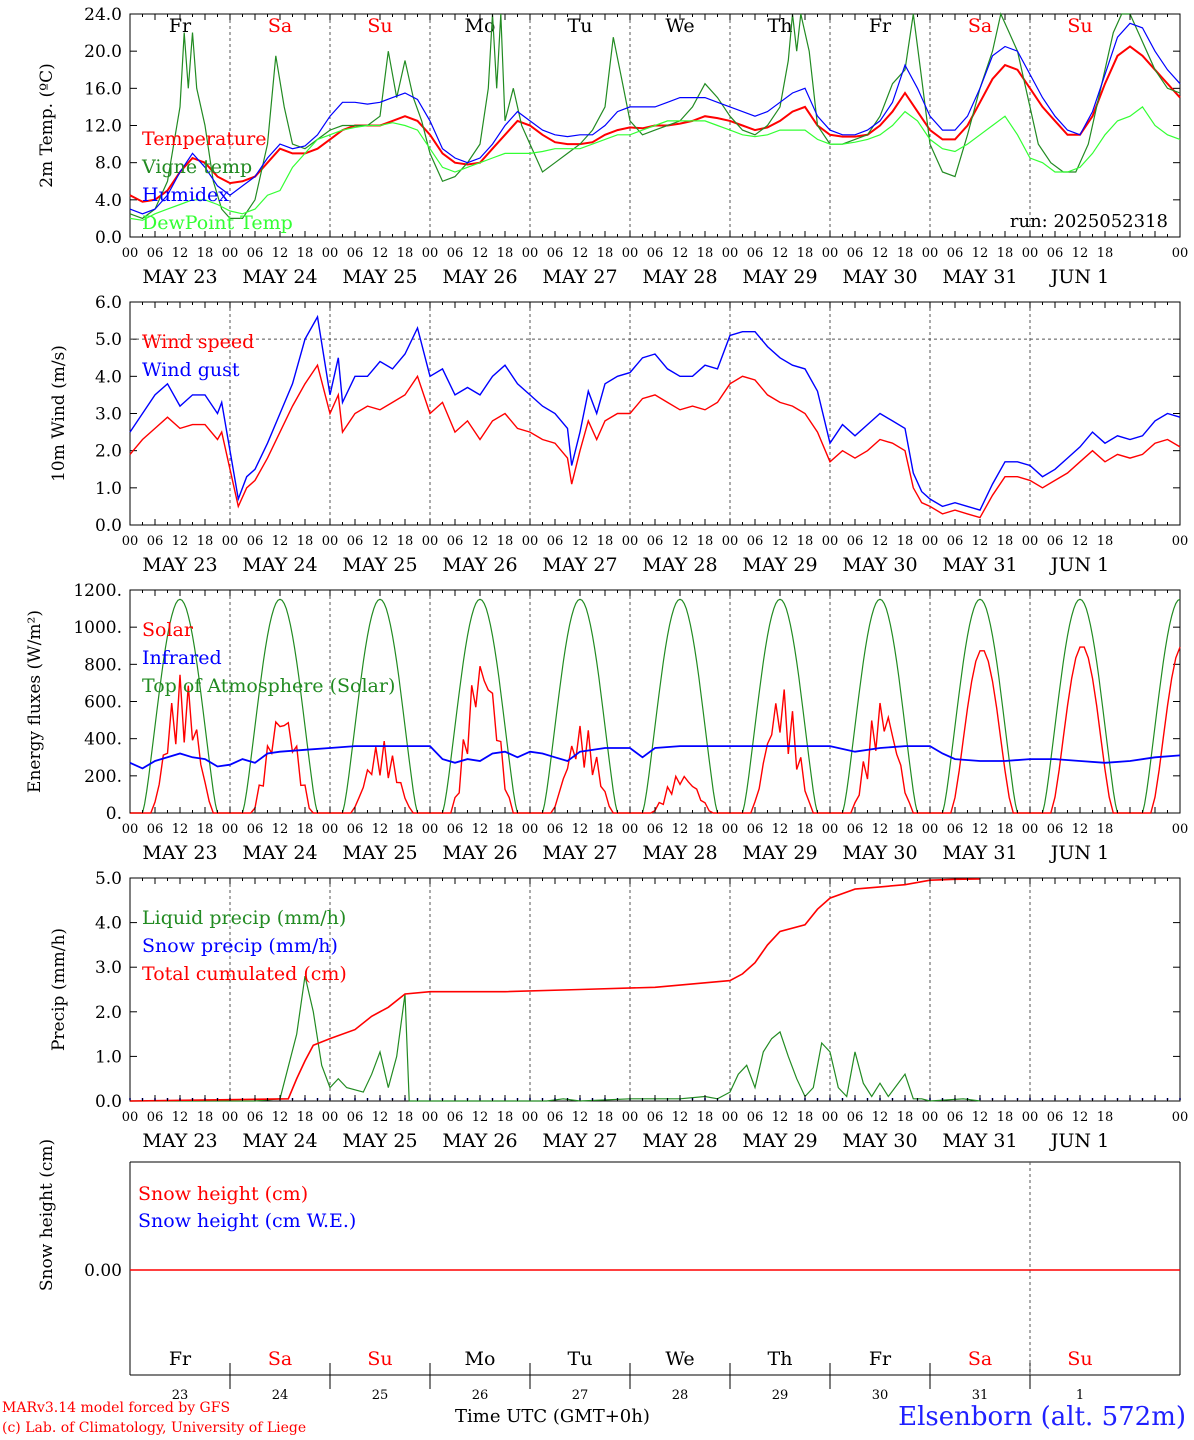 This screenshot has width=1194, height=1440. What do you see at coordinates (179, 853) in the screenshot?
I see `date-label: MAY 23` at bounding box center [179, 853].